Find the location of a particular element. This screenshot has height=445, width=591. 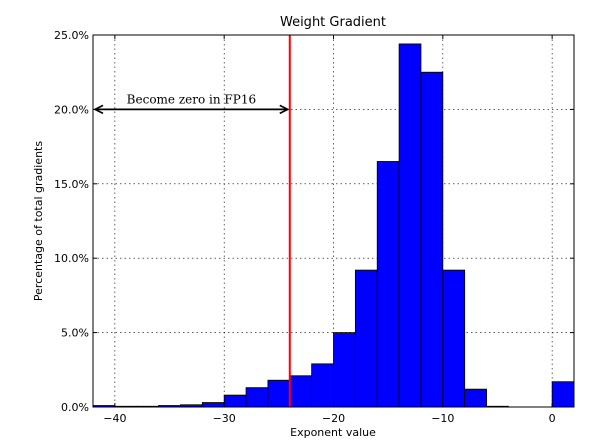

x-tick-label: −20 is located at coordinates (333, 418).